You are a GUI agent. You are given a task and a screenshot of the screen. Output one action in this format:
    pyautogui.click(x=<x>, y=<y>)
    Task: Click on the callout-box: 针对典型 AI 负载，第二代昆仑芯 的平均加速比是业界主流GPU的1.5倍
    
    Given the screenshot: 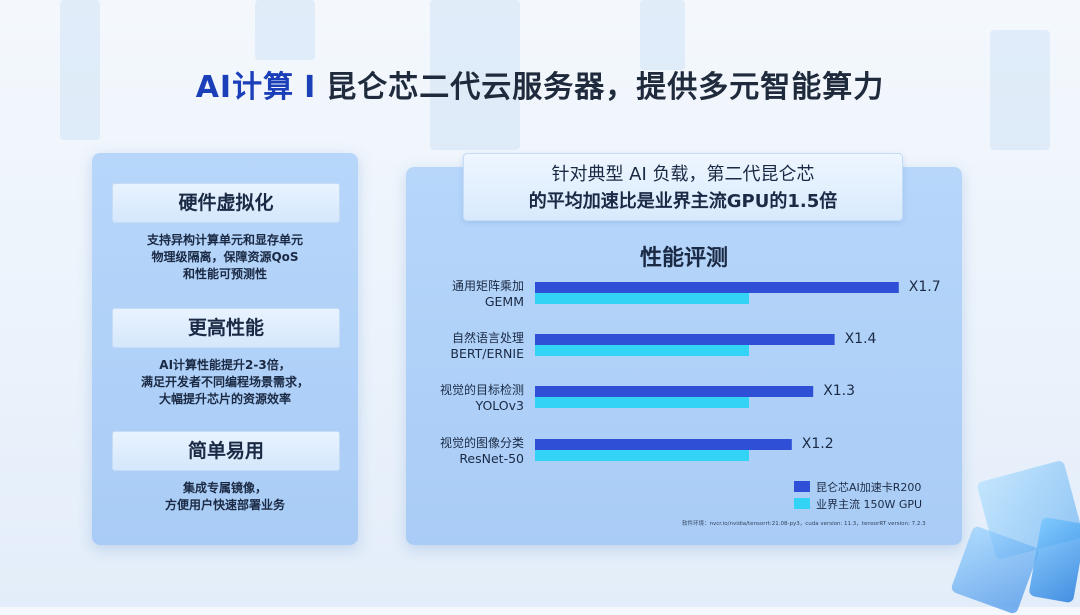 What is the action you would take?
    pyautogui.click(x=683, y=187)
    